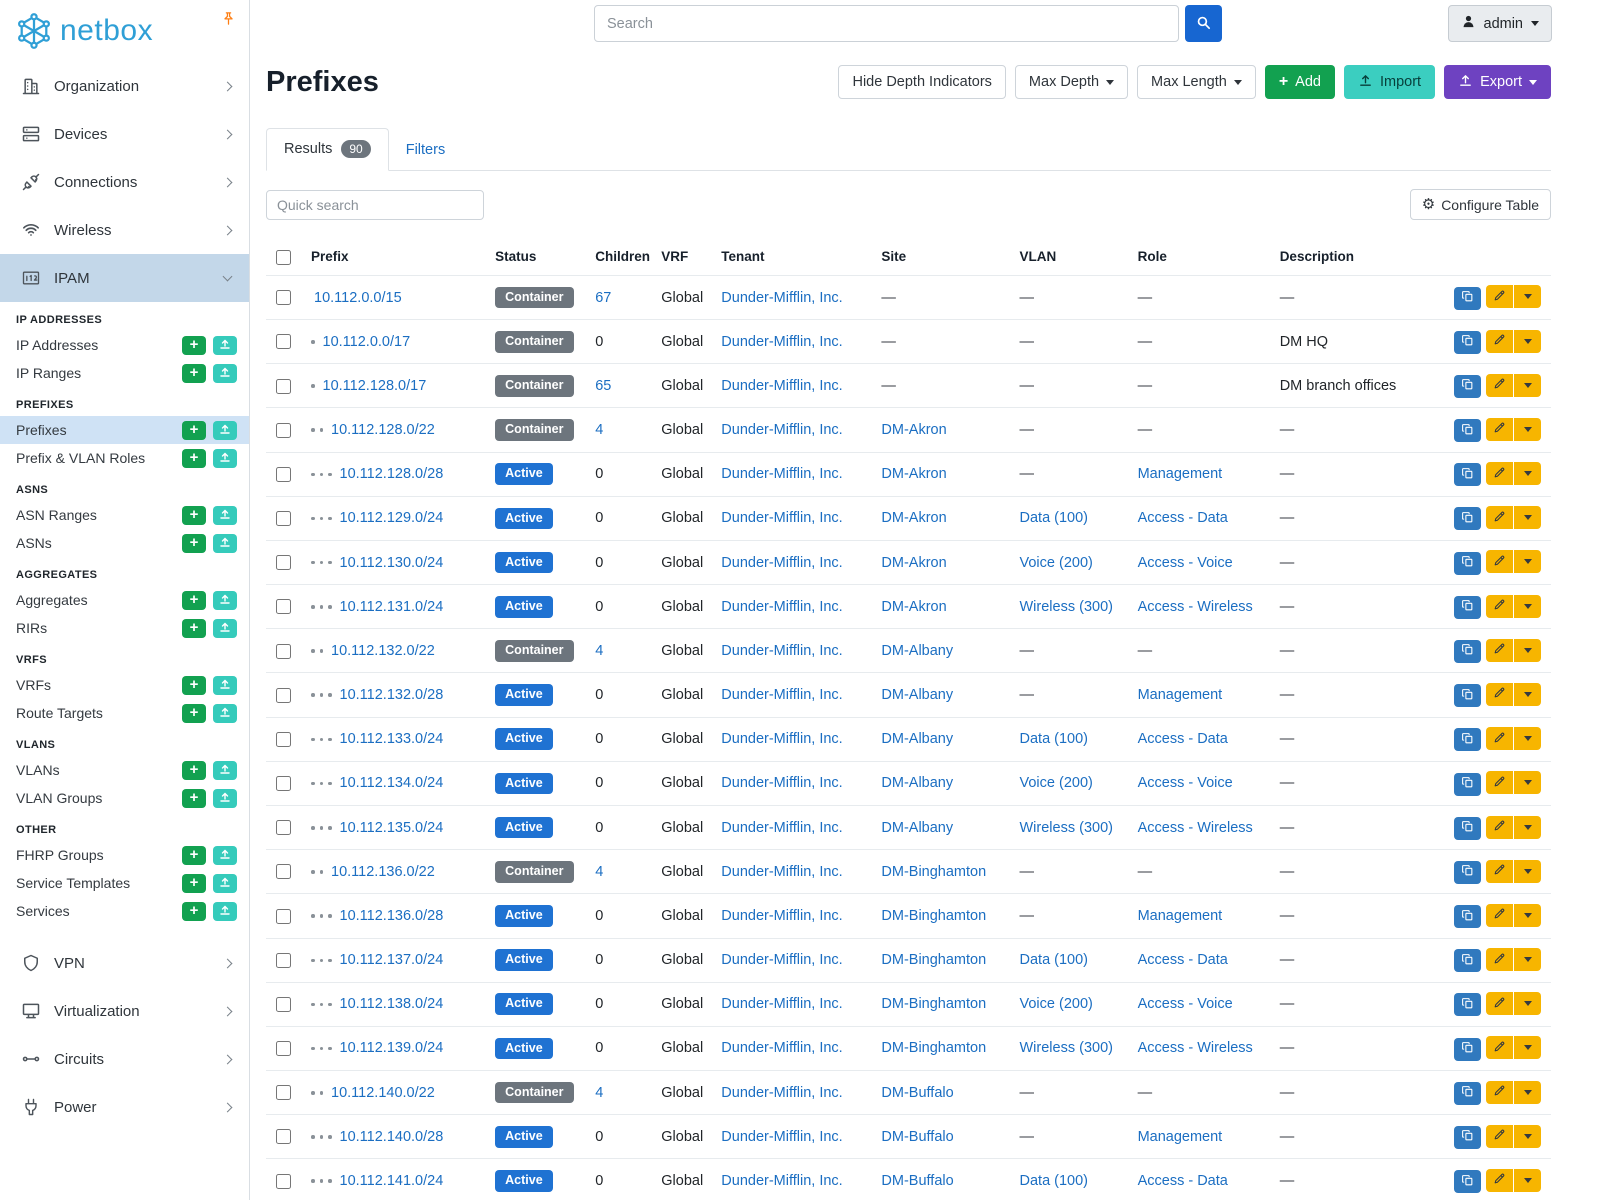 This screenshot has height=1200, width=1600. Describe the element at coordinates (1499, 23) in the screenshot. I see `user-menu-button: admin` at that location.